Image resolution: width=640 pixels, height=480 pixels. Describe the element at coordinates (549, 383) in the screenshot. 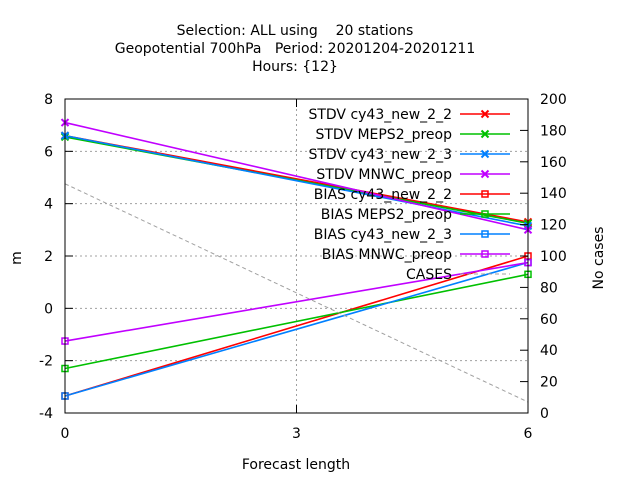

I see `y2-tick-label: 20` at that location.